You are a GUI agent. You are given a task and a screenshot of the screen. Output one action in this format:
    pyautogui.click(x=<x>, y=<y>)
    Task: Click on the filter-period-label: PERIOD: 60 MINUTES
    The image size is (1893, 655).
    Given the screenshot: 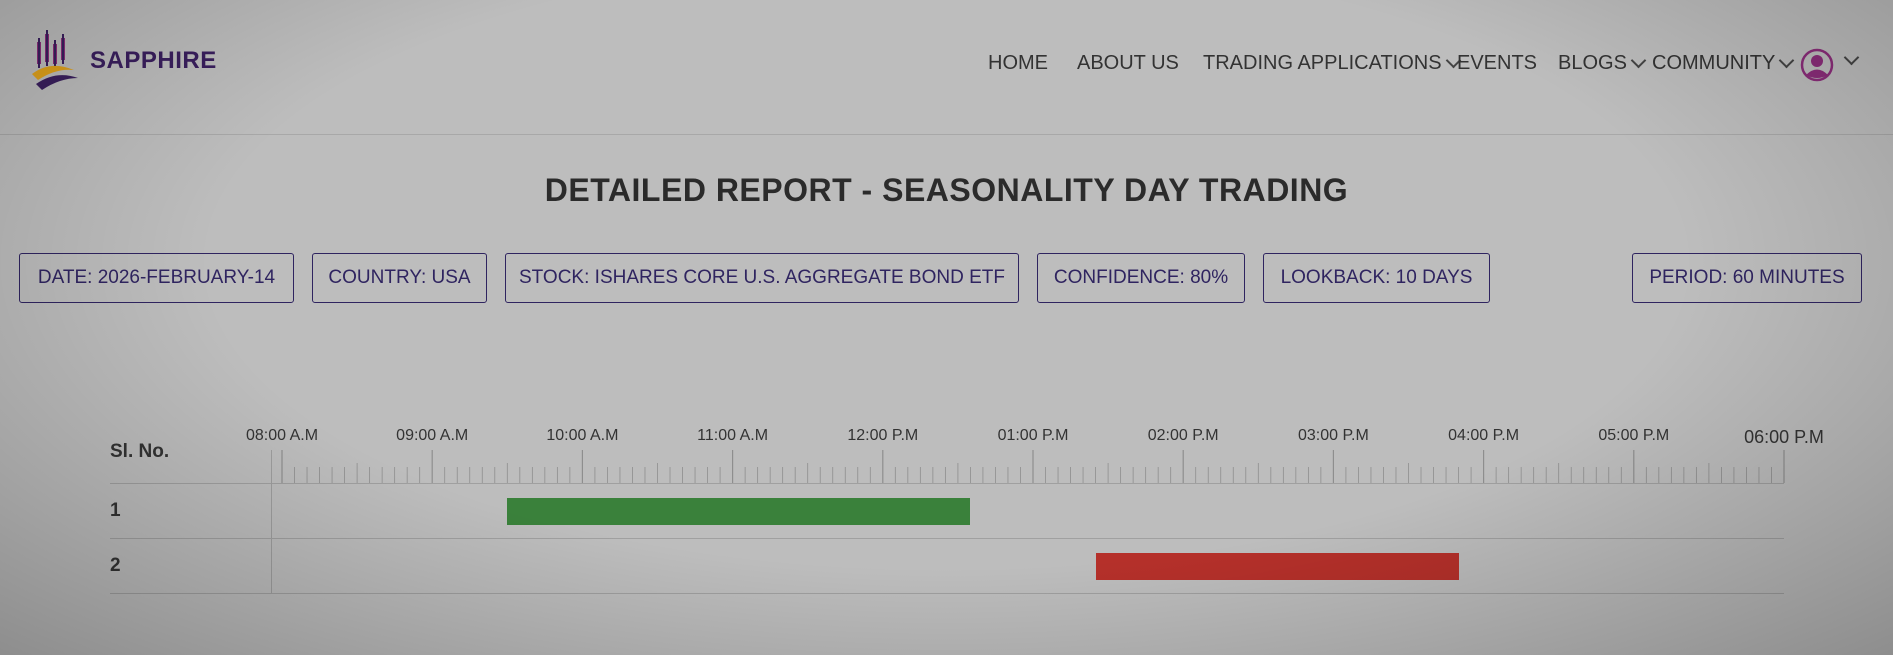 What is the action you would take?
    pyautogui.click(x=1747, y=277)
    